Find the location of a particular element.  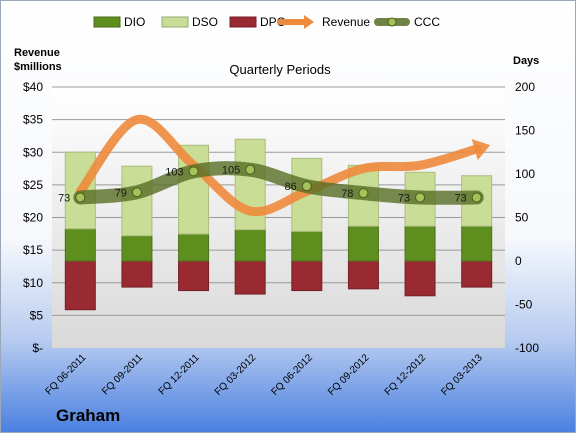

bar-dso is located at coordinates (250, 184).